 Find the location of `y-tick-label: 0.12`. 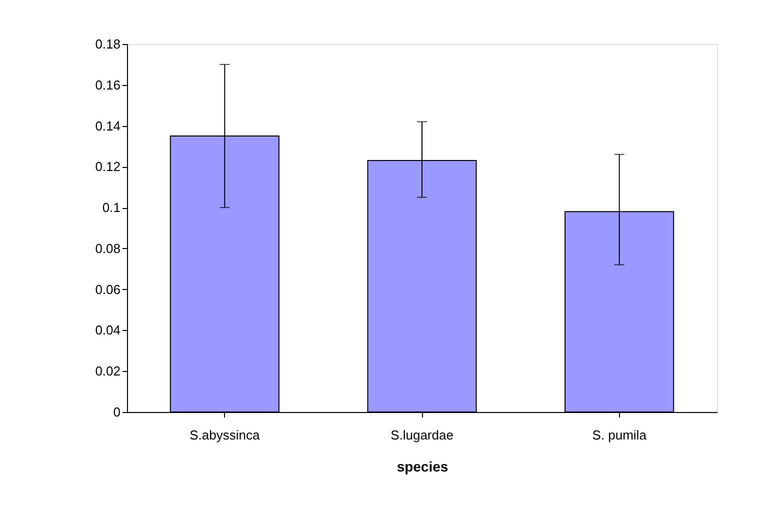

y-tick-label: 0.12 is located at coordinates (107, 166).